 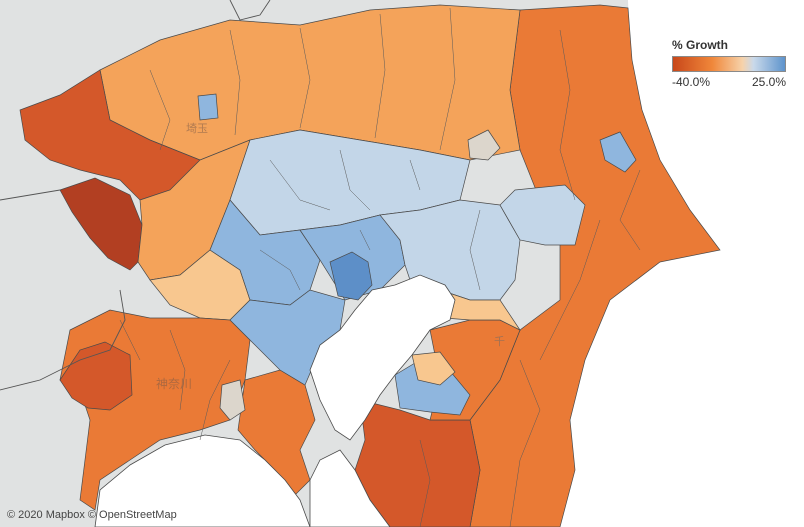 I want to click on region-boso-south, so click(x=417, y=463).